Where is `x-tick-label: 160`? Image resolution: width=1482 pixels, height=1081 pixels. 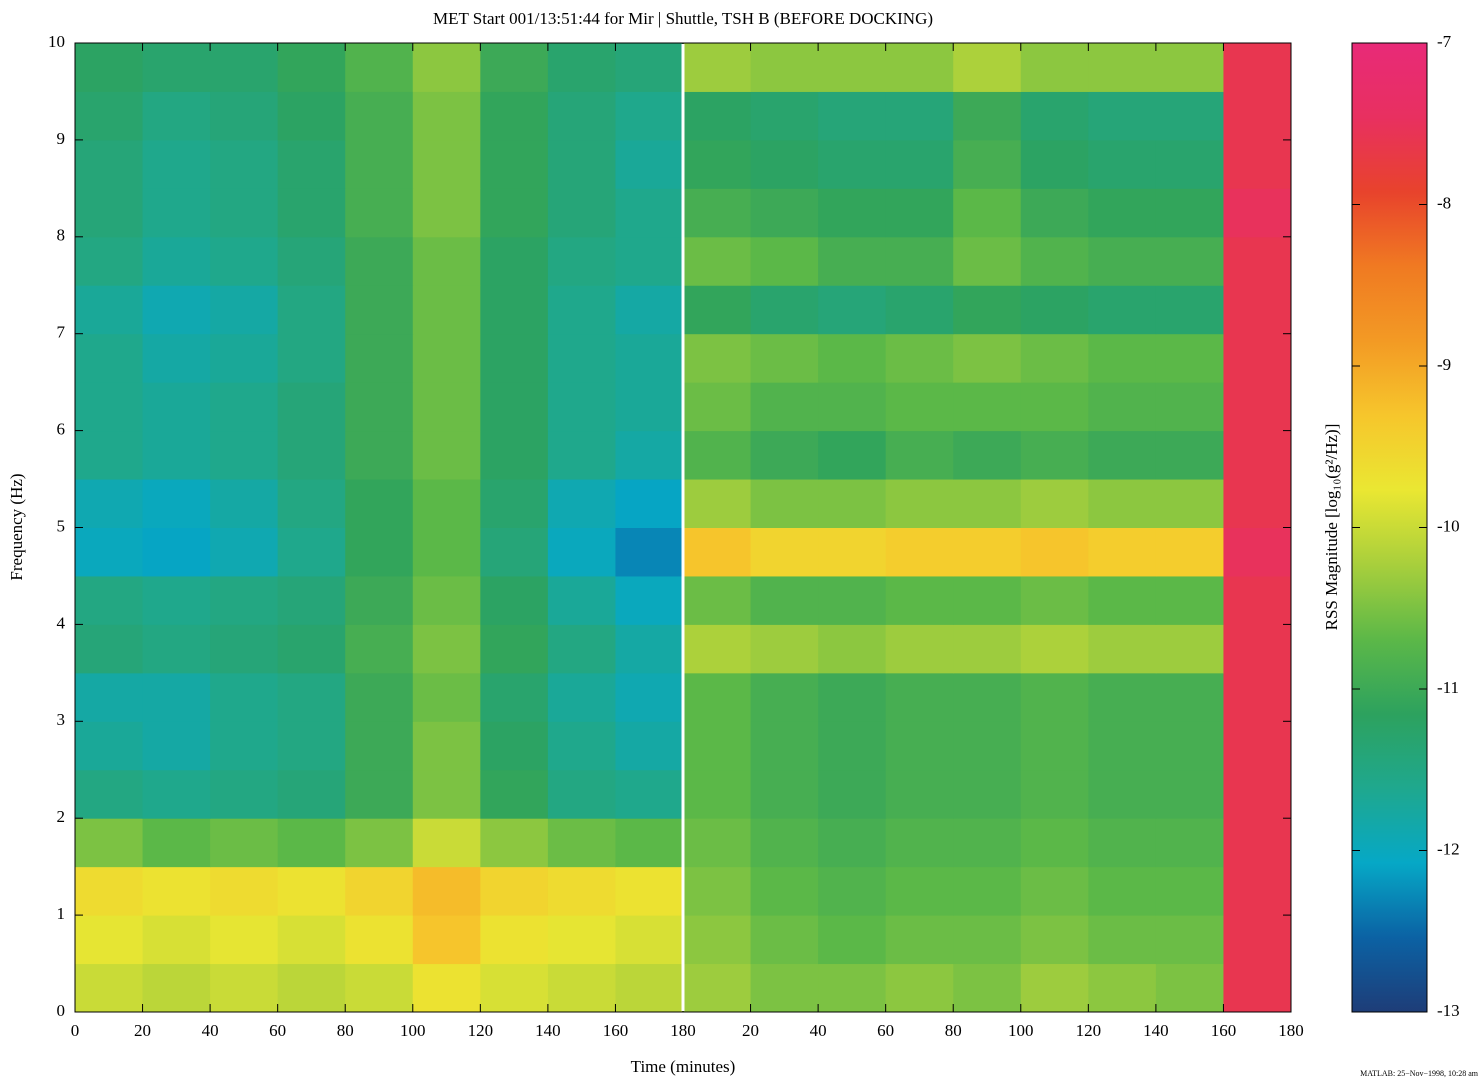 x-tick-label: 160 is located at coordinates (616, 1030).